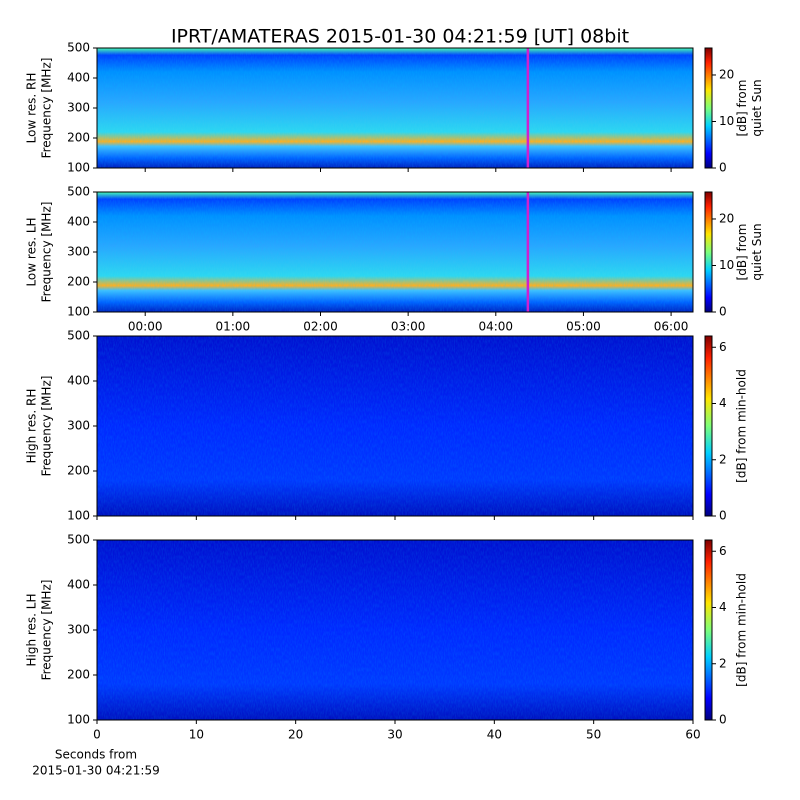 This screenshot has width=800, height=800. I want to click on x-tick-label: 03:00, so click(408, 327).